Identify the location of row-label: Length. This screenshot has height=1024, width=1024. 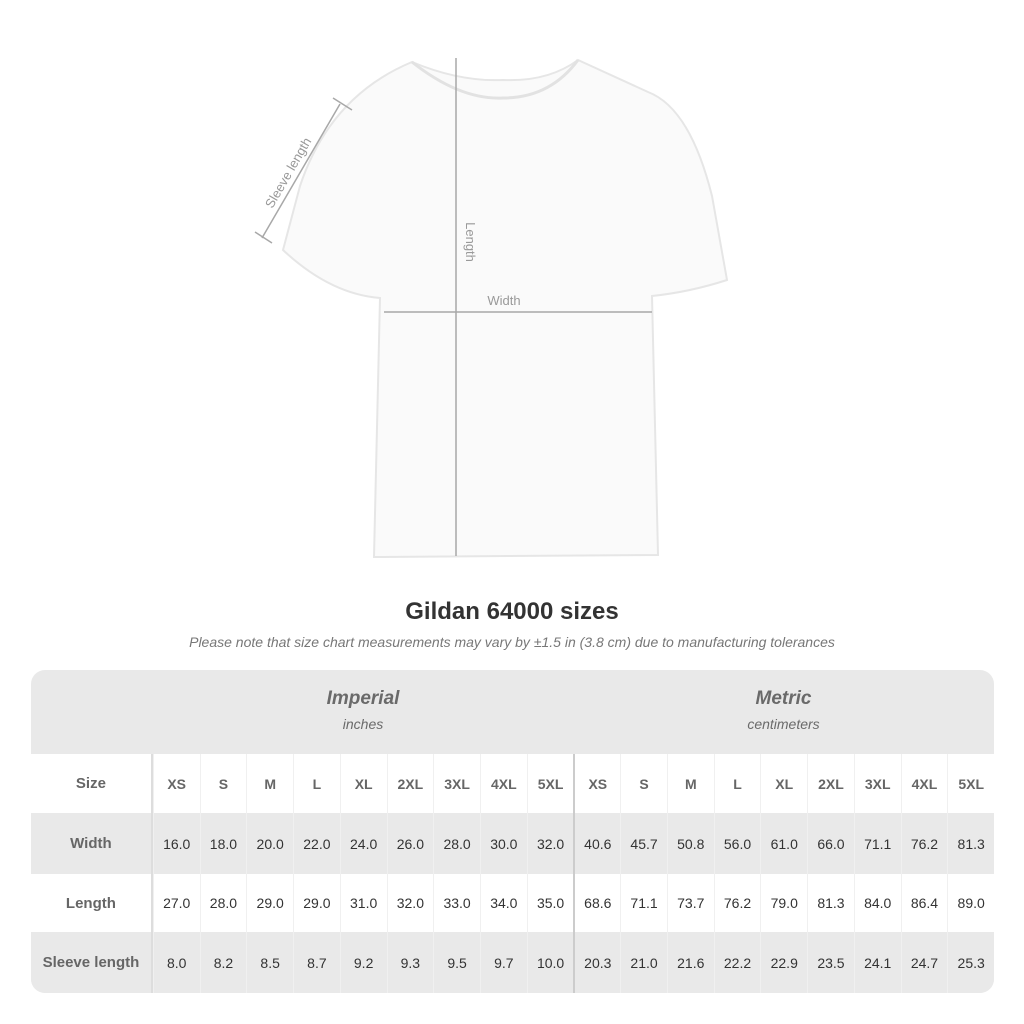
(92, 903).